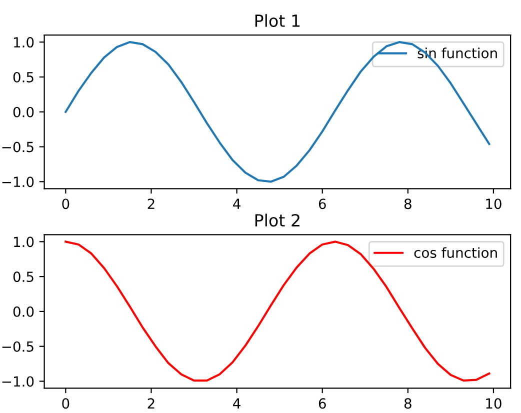 The width and height of the screenshot is (521, 413). Describe the element at coordinates (277, 21) in the screenshot. I see `chart-title: Plot 1` at that location.